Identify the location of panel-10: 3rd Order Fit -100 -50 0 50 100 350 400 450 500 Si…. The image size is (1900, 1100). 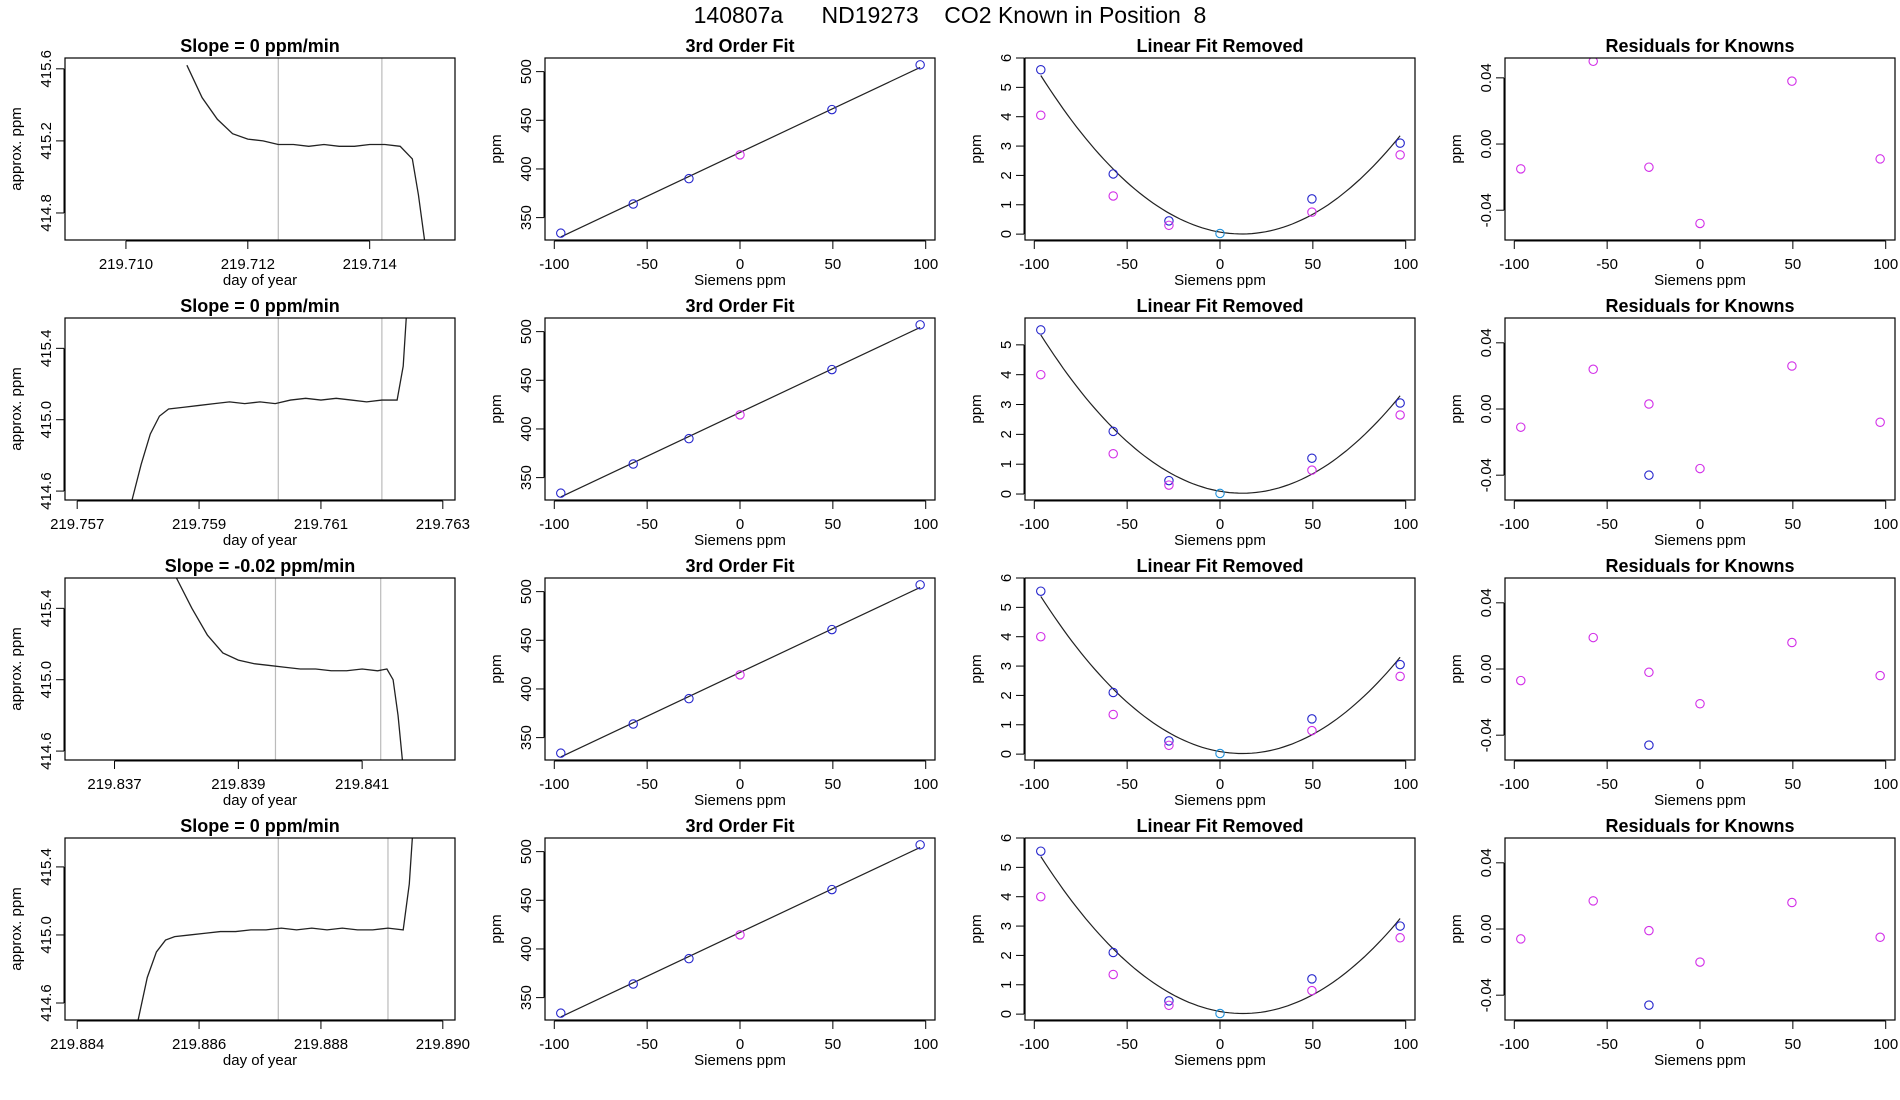
(713, 682).